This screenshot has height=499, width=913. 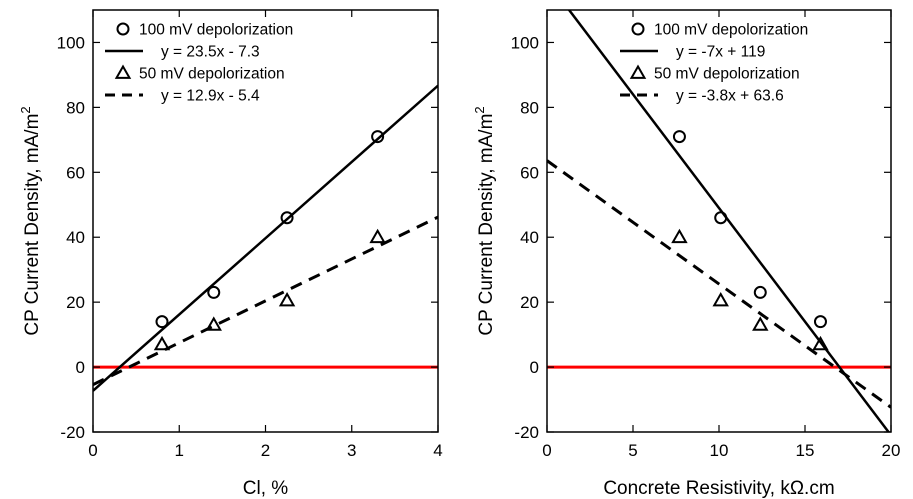 I want to click on x-tick-label: 20, so click(x=891, y=450).